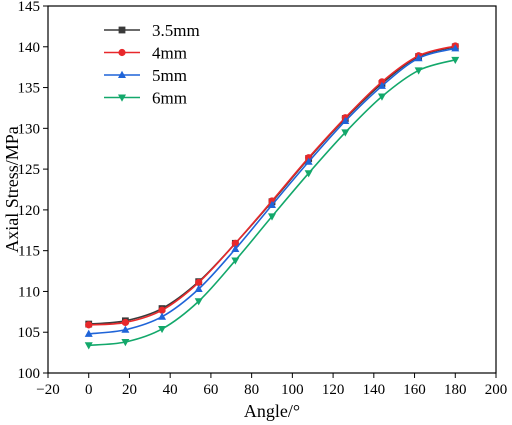 The height and width of the screenshot is (425, 512). I want to click on y-tick-label: 130, so click(29, 129).